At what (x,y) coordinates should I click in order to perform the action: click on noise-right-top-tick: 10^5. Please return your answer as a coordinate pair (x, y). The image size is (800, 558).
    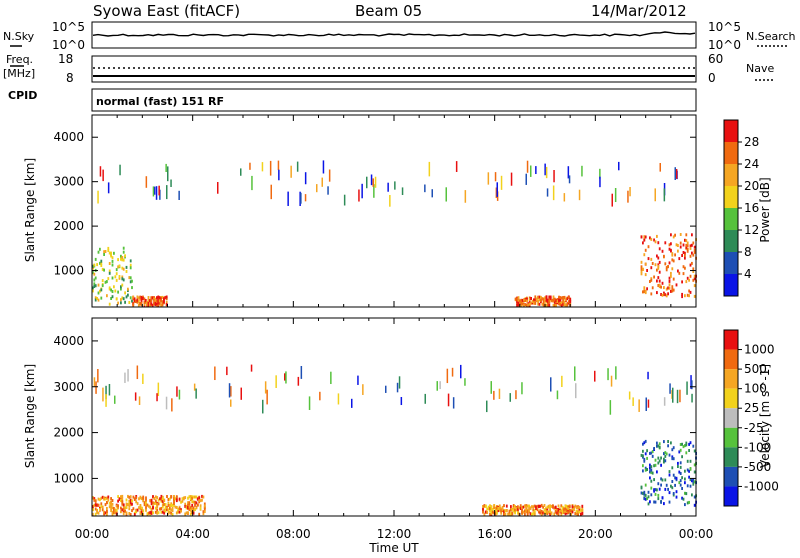
    Looking at the image, I should click on (724, 27).